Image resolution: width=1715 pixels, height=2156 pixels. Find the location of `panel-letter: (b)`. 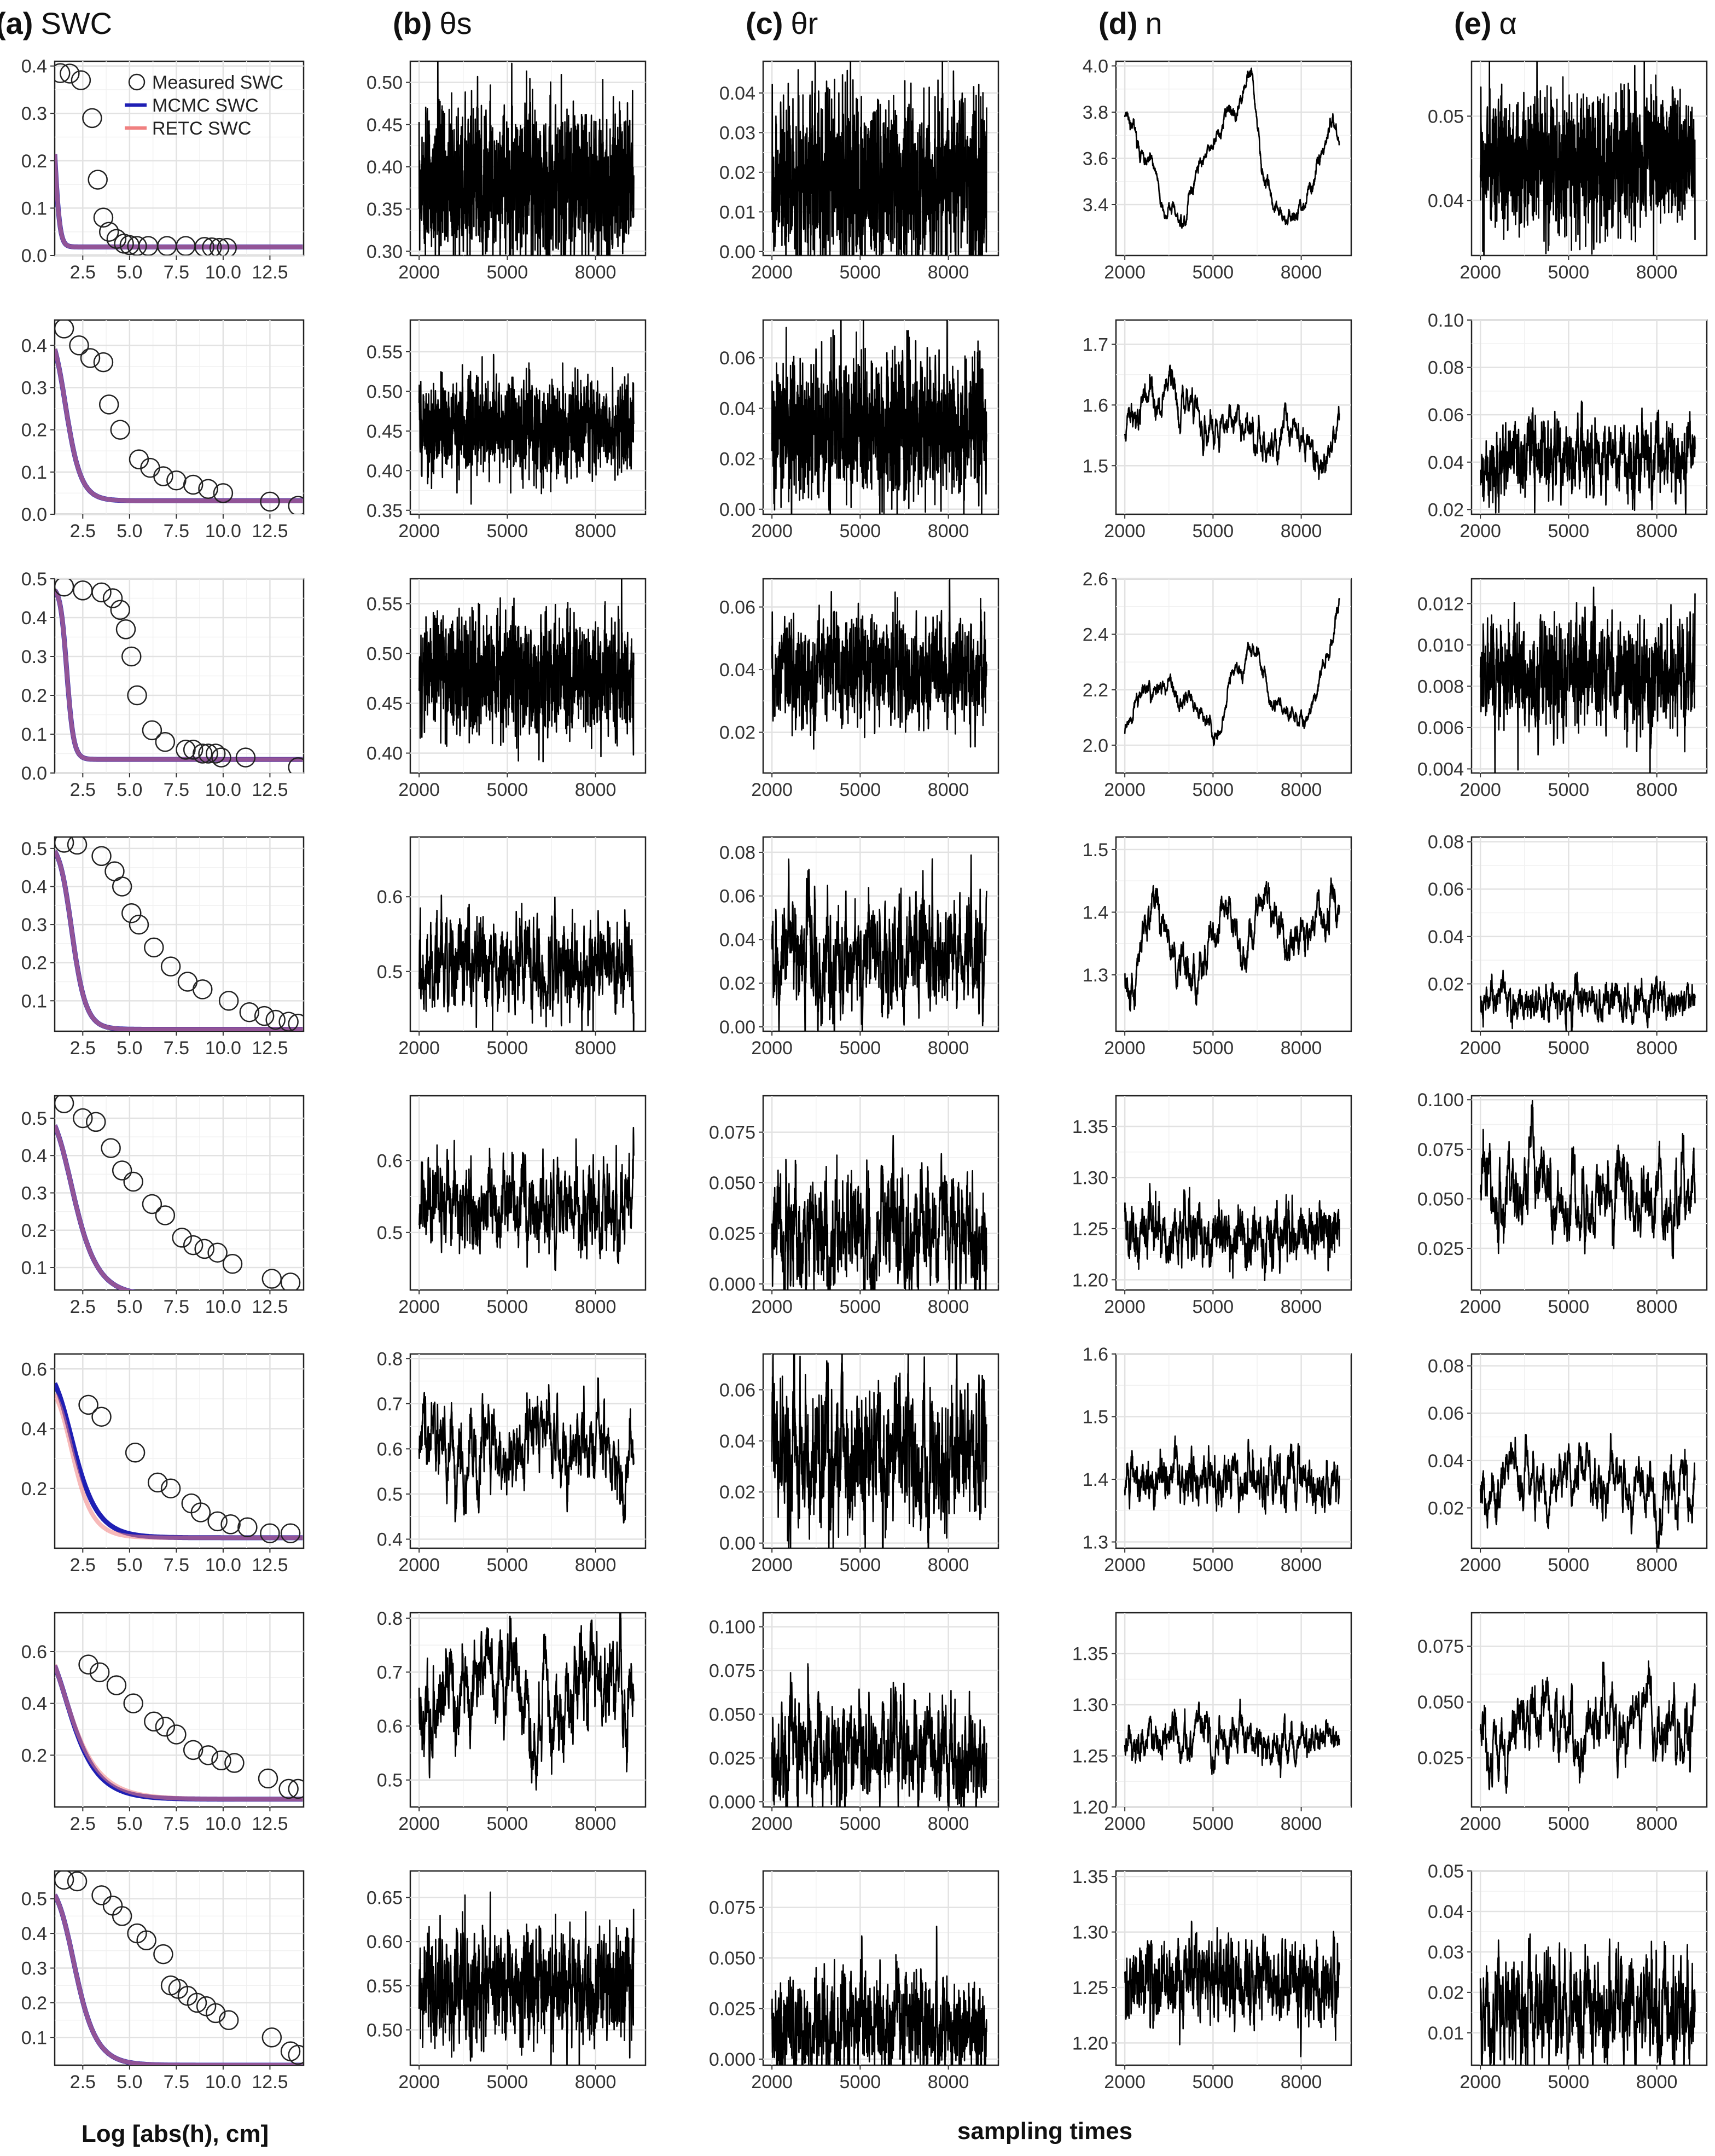

panel-letter: (b) is located at coordinates (412, 23).